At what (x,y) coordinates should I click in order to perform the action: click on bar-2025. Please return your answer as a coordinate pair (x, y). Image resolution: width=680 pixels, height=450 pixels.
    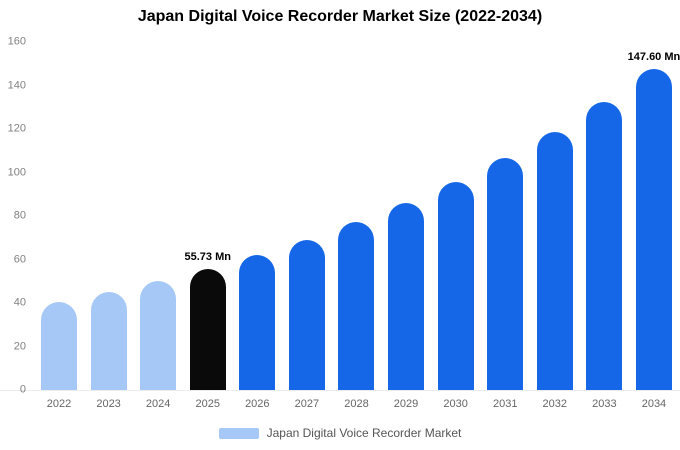
    Looking at the image, I should click on (207, 329).